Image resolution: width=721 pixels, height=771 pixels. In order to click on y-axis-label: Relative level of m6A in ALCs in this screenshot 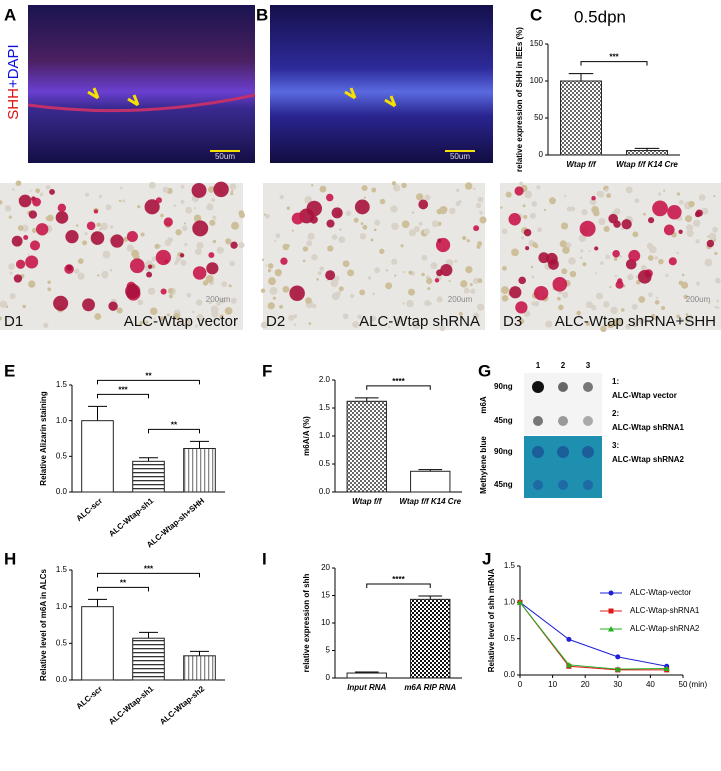, I will do `click(43, 625)`.